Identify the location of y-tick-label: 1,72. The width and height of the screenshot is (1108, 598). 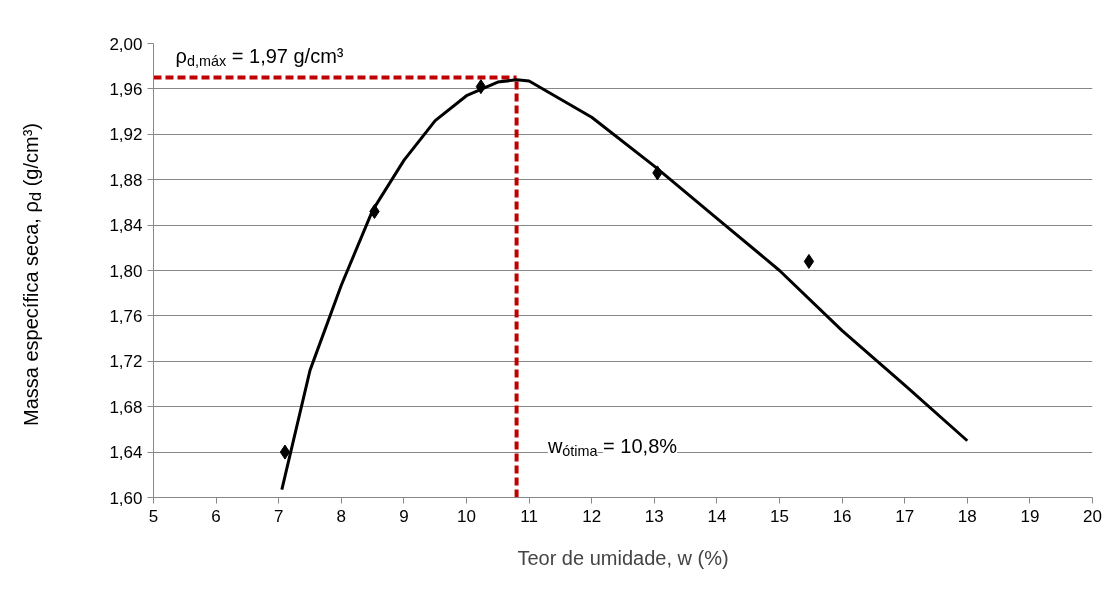
(126, 362).